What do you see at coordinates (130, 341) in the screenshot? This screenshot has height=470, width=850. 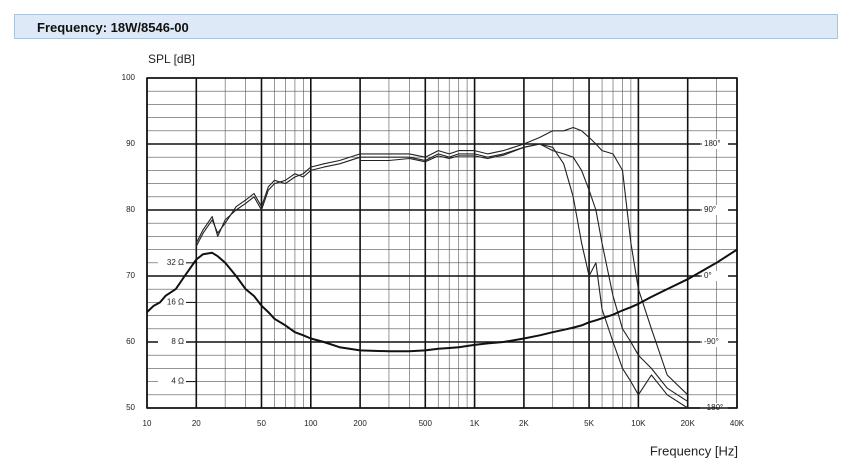 I see `y-tick-label: 60` at bounding box center [130, 341].